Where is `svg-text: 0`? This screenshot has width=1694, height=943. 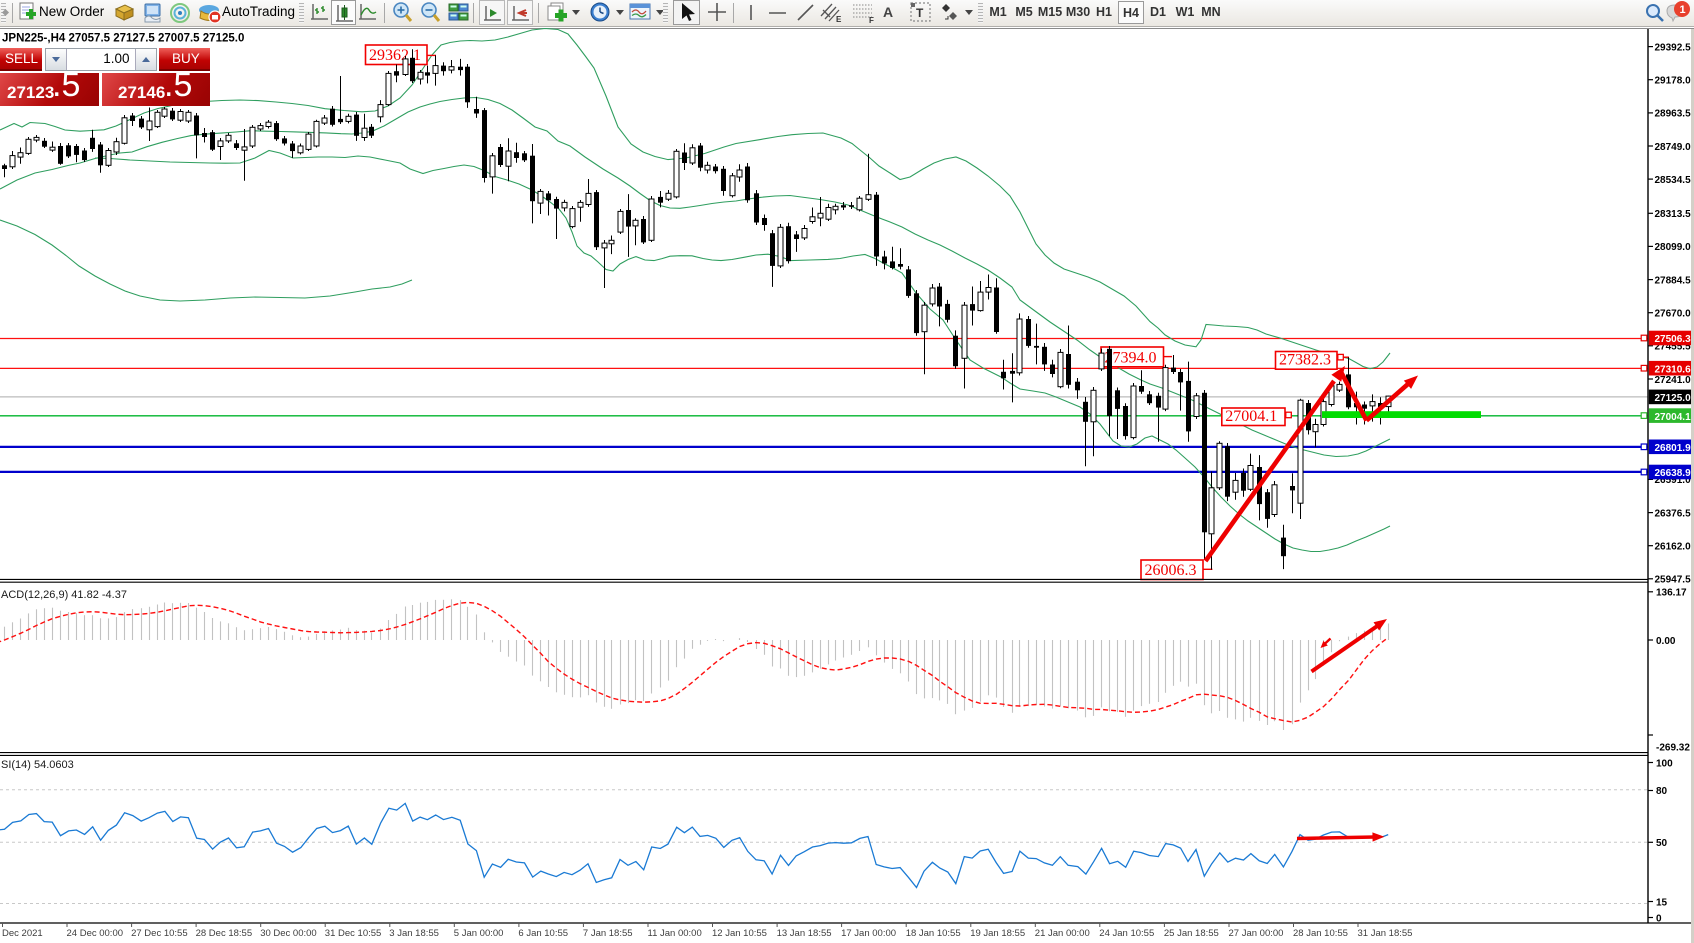
svg-text: 0 is located at coordinates (1659, 919).